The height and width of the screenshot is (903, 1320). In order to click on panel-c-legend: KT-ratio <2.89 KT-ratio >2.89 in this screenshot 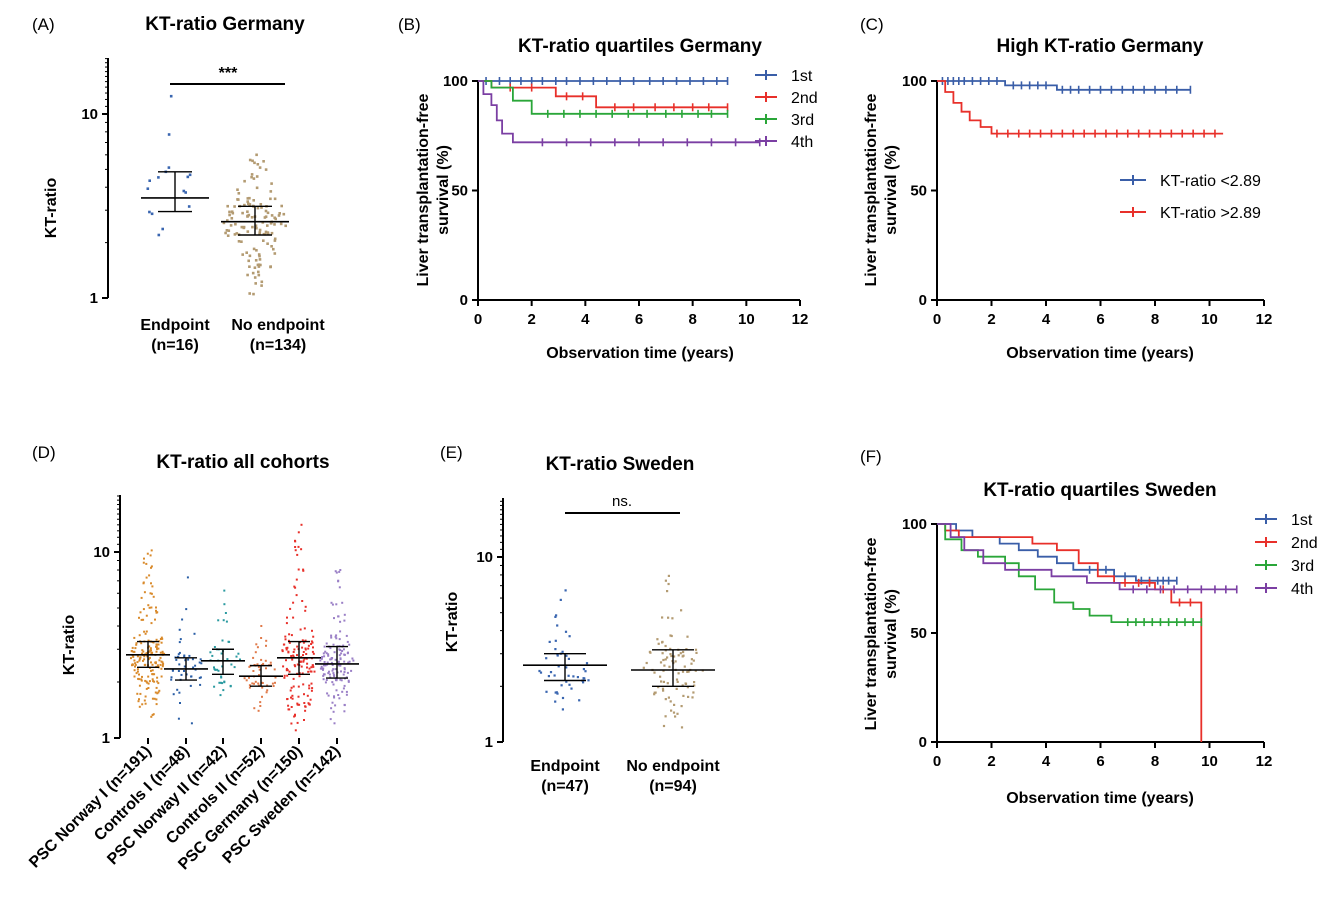, I will do `click(1190, 197)`.